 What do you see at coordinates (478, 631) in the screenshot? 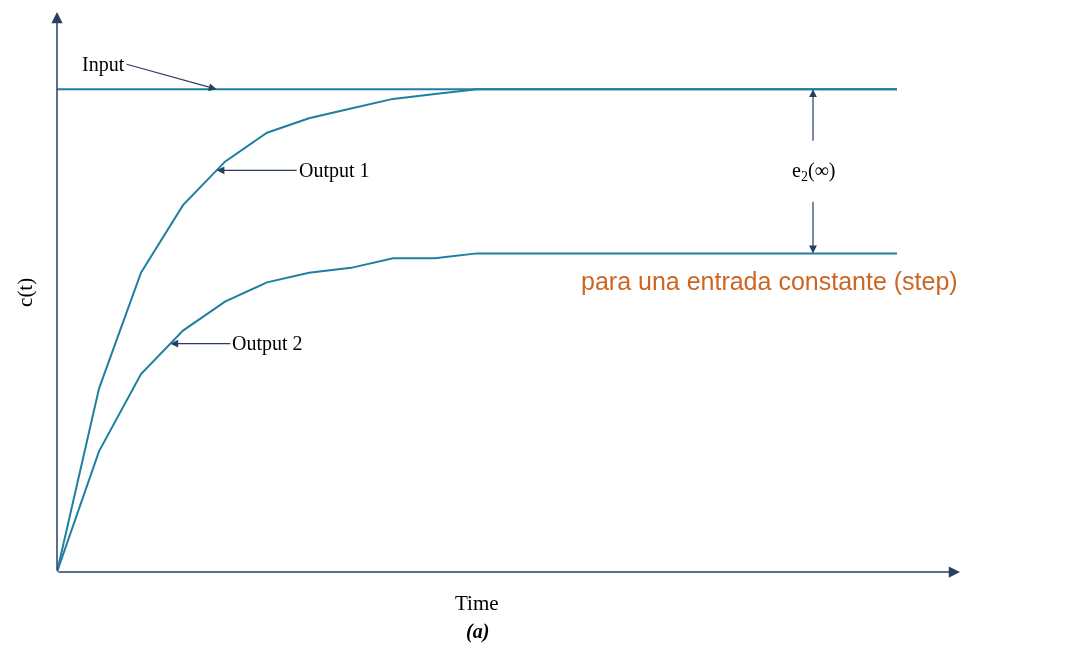
I see `text: (a)` at bounding box center [478, 631].